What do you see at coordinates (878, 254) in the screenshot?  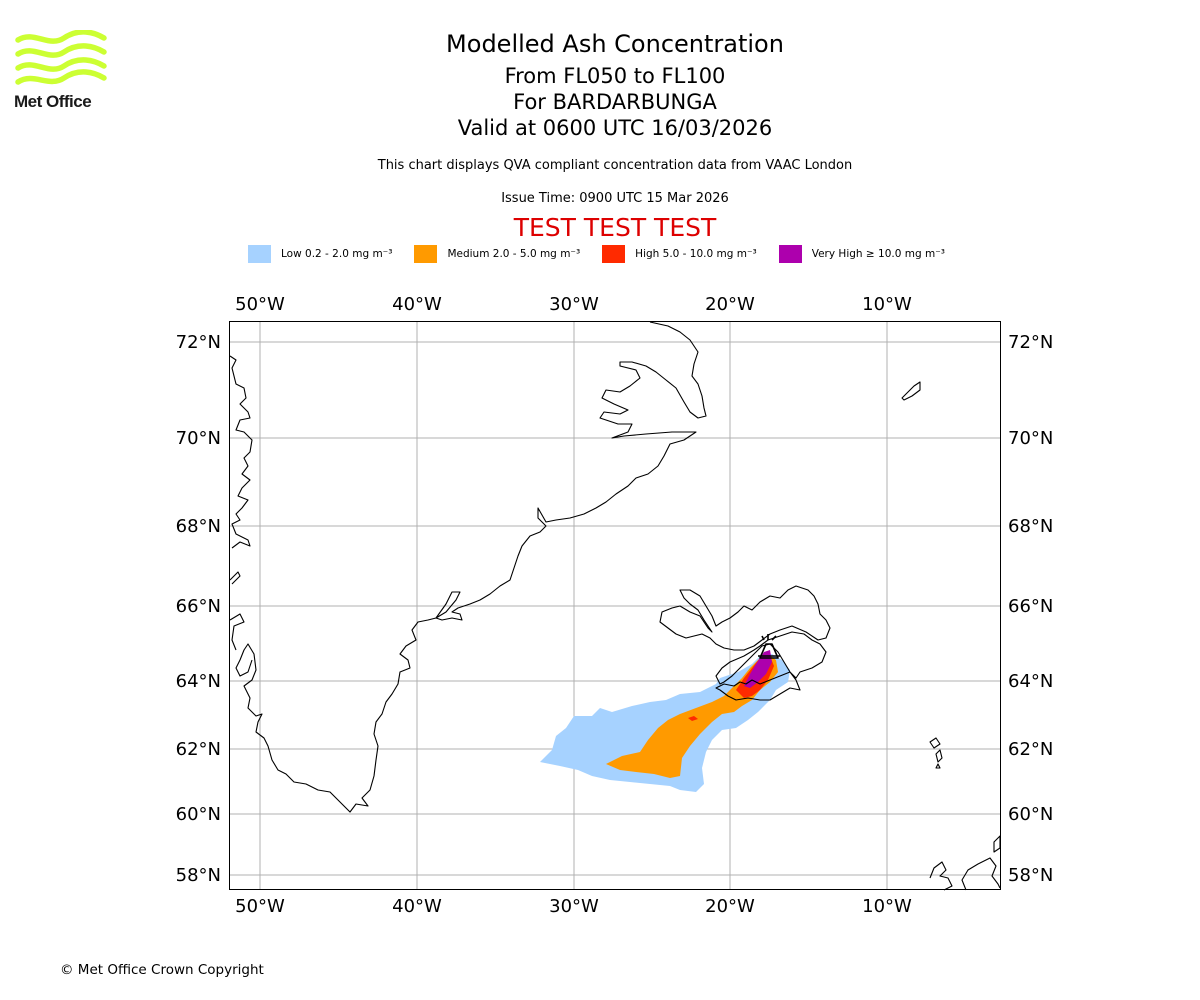 I see `legend-label-very-high: Very High ≥ 10.0 mg m⁻³` at bounding box center [878, 254].